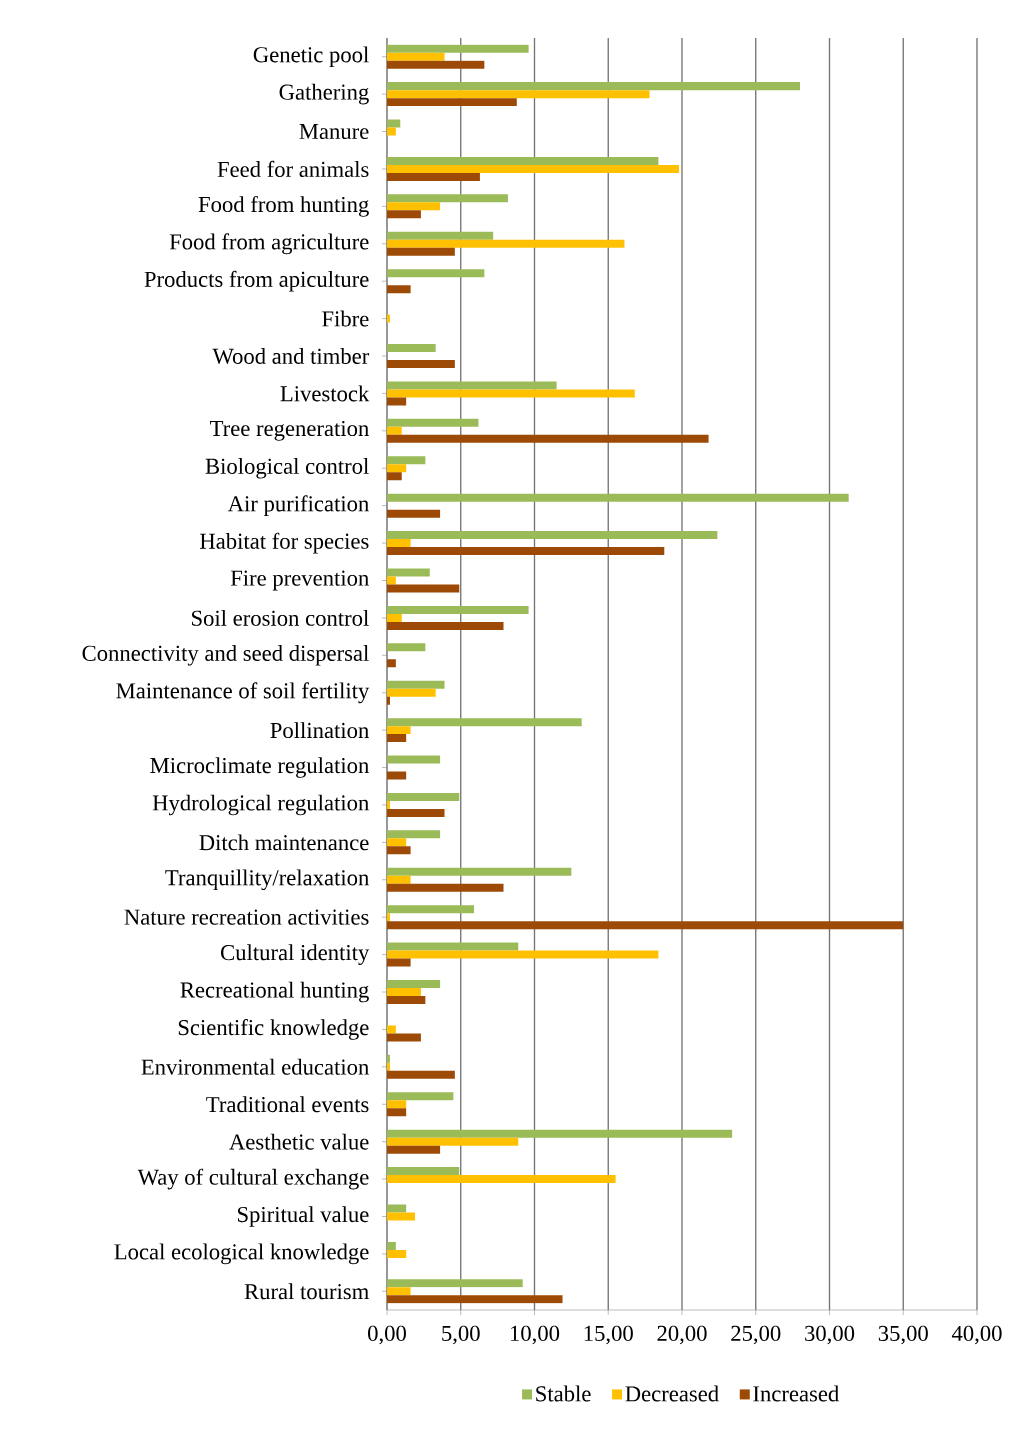 The width and height of the screenshot is (1023, 1430). Describe the element at coordinates (756, 1335) in the screenshot. I see `x-tick-label: 25,00` at that location.